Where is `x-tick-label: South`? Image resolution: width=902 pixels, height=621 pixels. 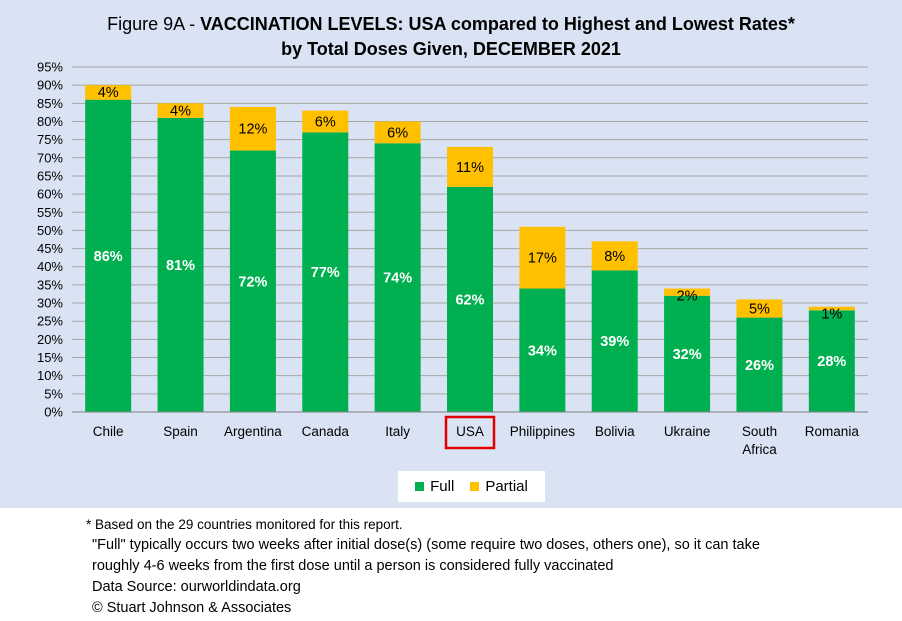 x-tick-label: South is located at coordinates (759, 431).